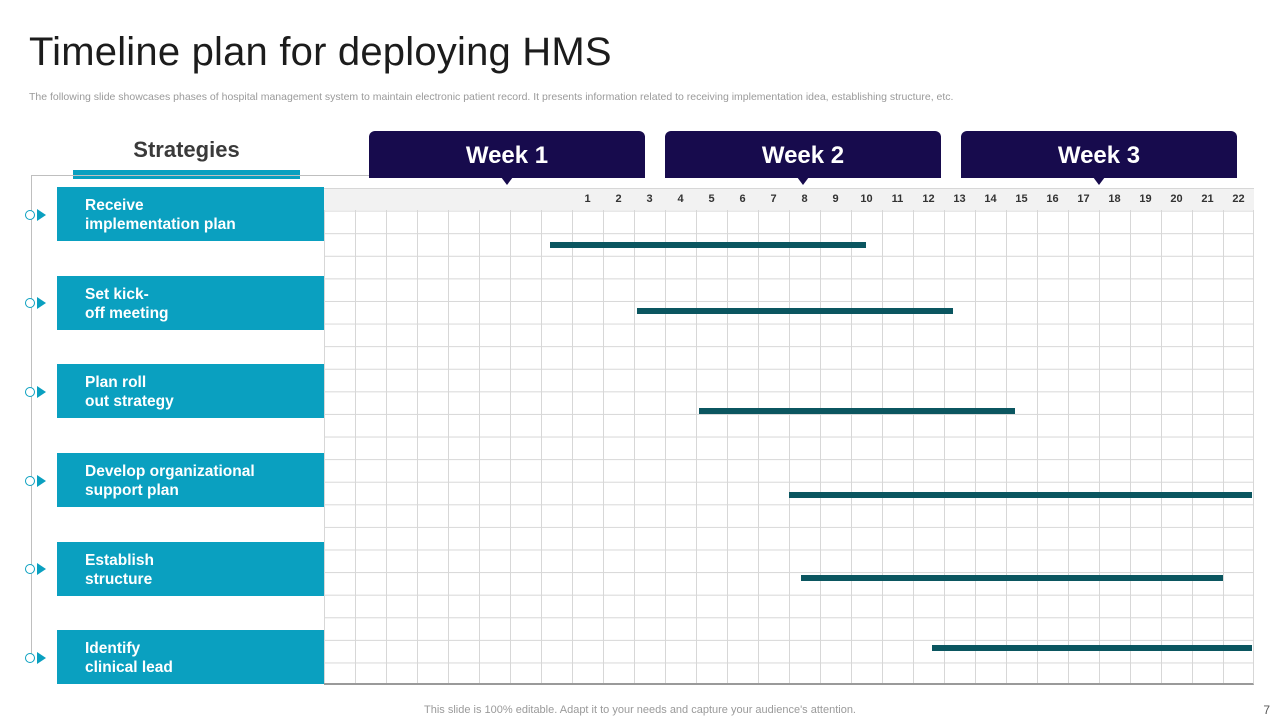 Image resolution: width=1280 pixels, height=720 pixels. What do you see at coordinates (990, 199) in the screenshot?
I see `day-label: 14` at bounding box center [990, 199].